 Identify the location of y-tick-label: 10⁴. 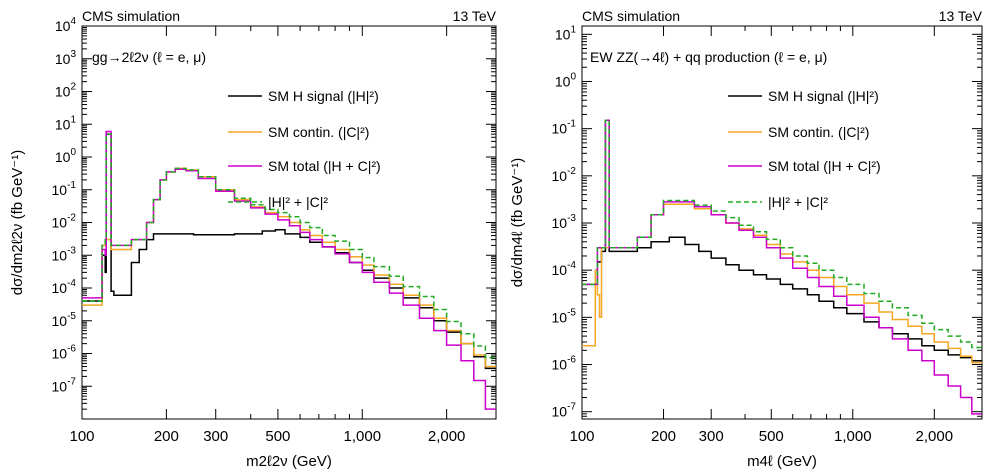
(66, 25).